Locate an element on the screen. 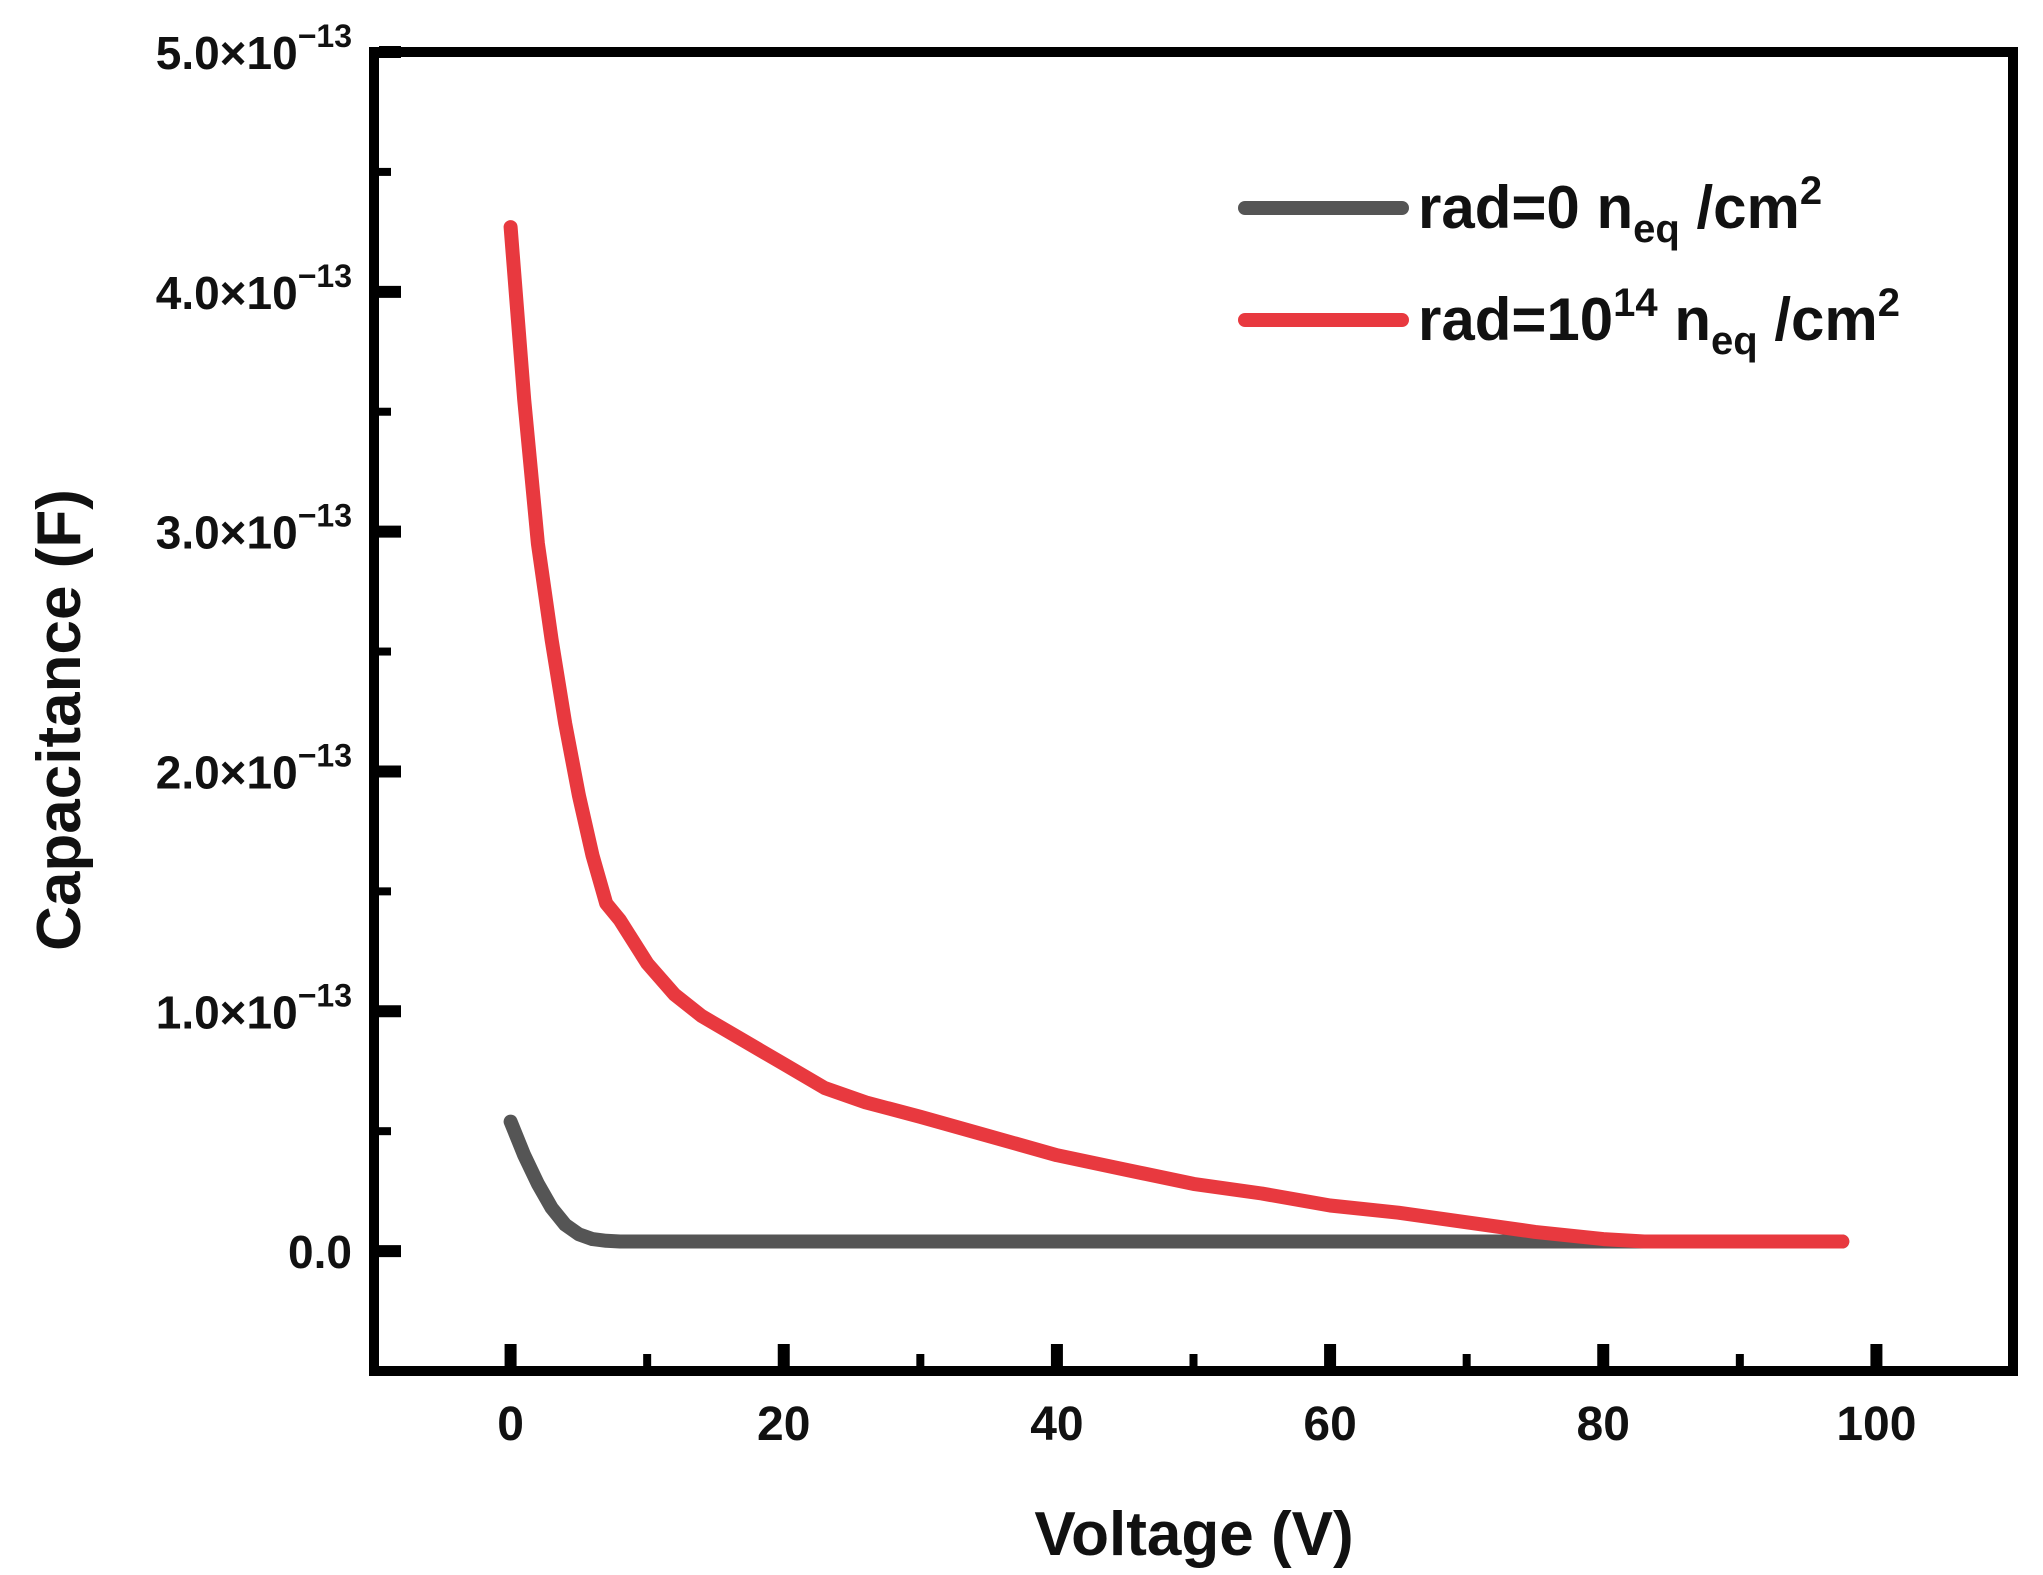  y-tick-label-1: 1.0×10⁻¹³ is located at coordinates (254, 1007).